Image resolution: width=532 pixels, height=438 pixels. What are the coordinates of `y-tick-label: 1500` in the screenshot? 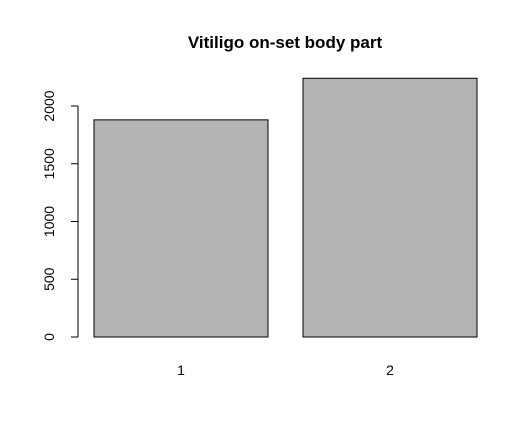 It's located at (49, 163).